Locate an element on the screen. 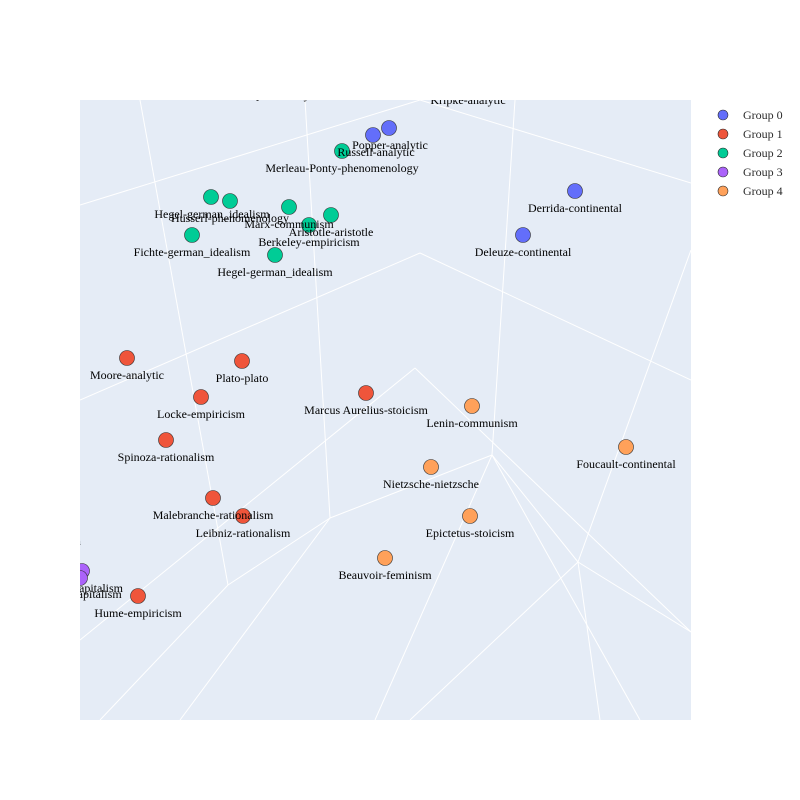 This screenshot has width=800, height=800. point-label: Malebranche-rationalism is located at coordinates (213, 515).